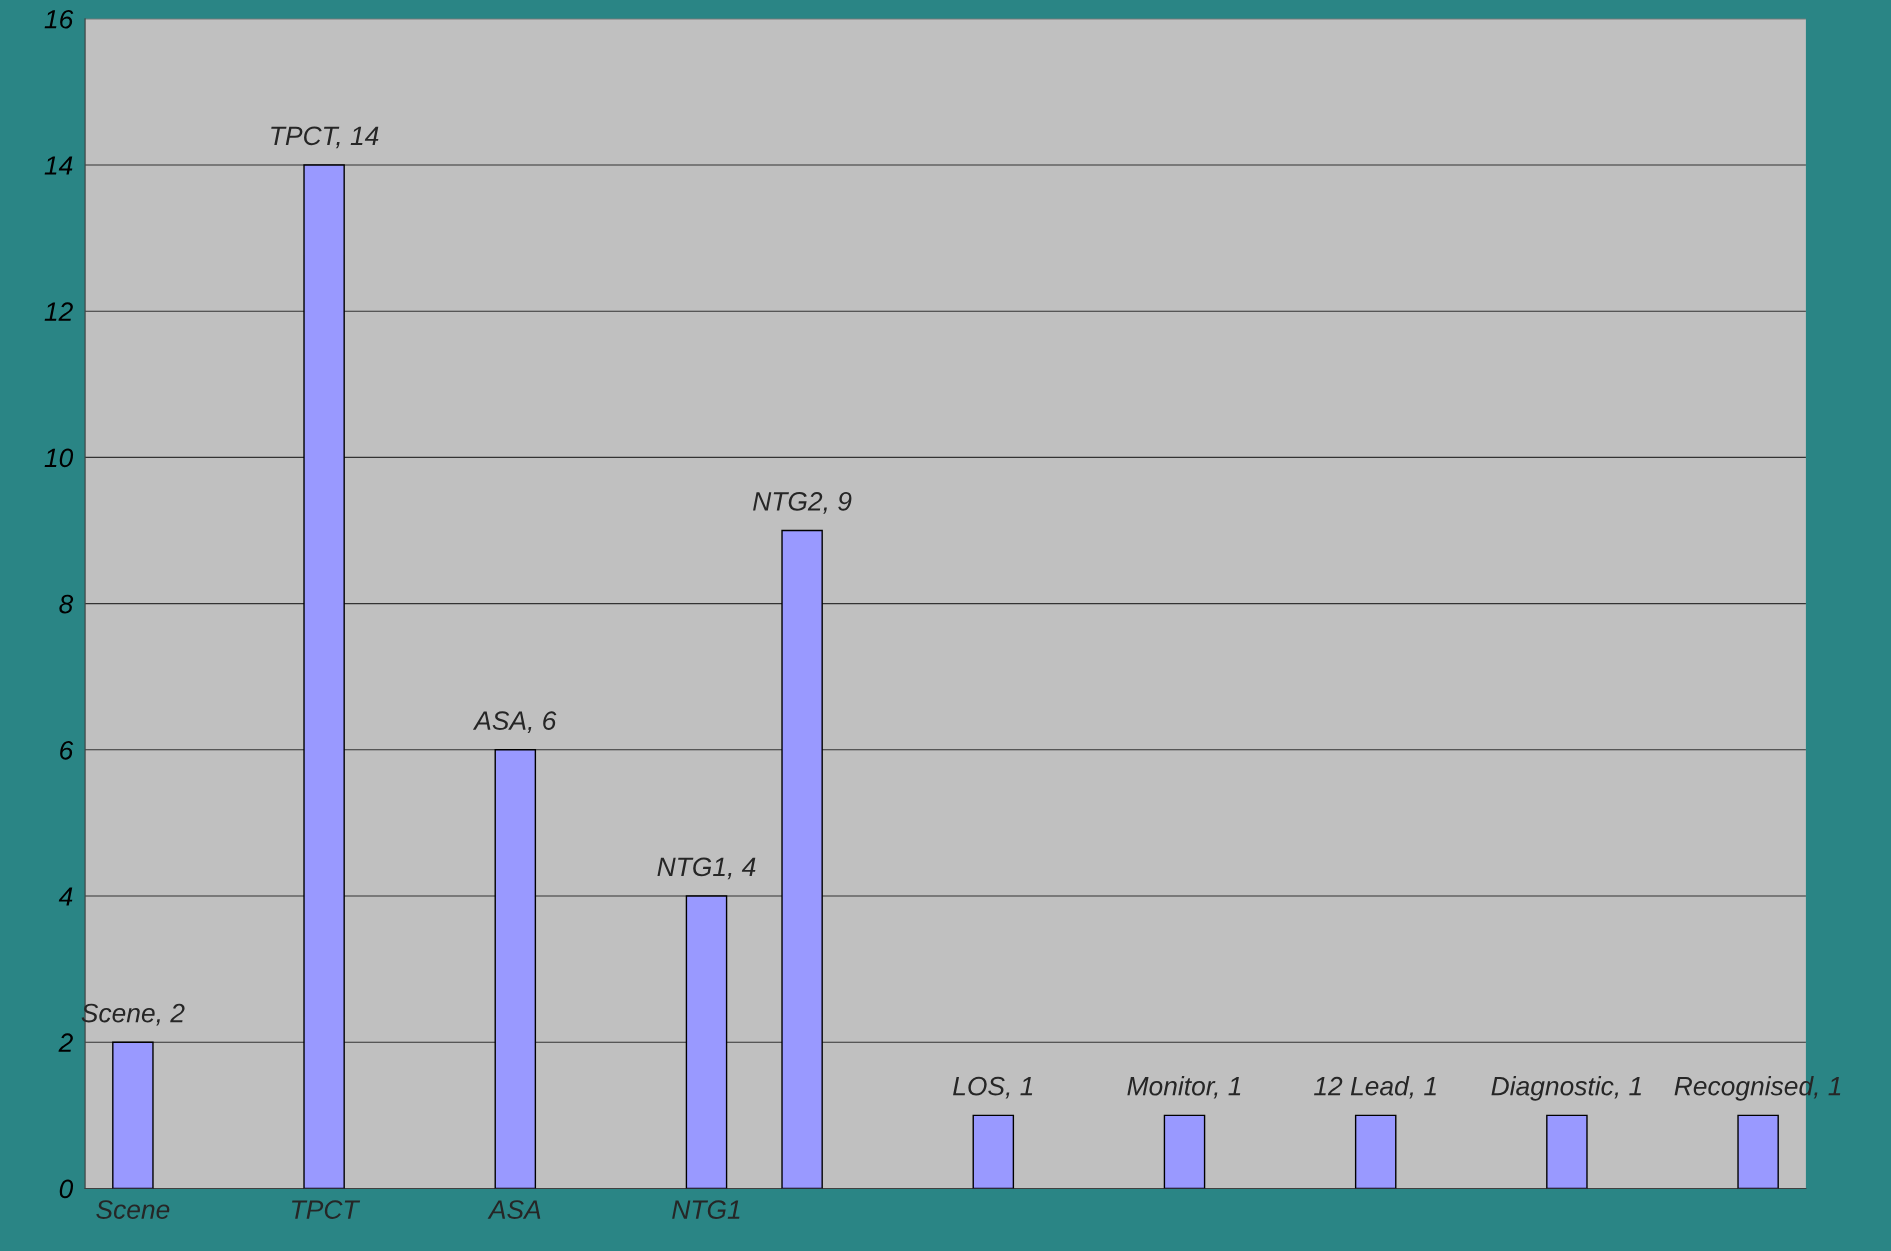  I want to click on data-label: NTG1, 4, so click(706, 868).